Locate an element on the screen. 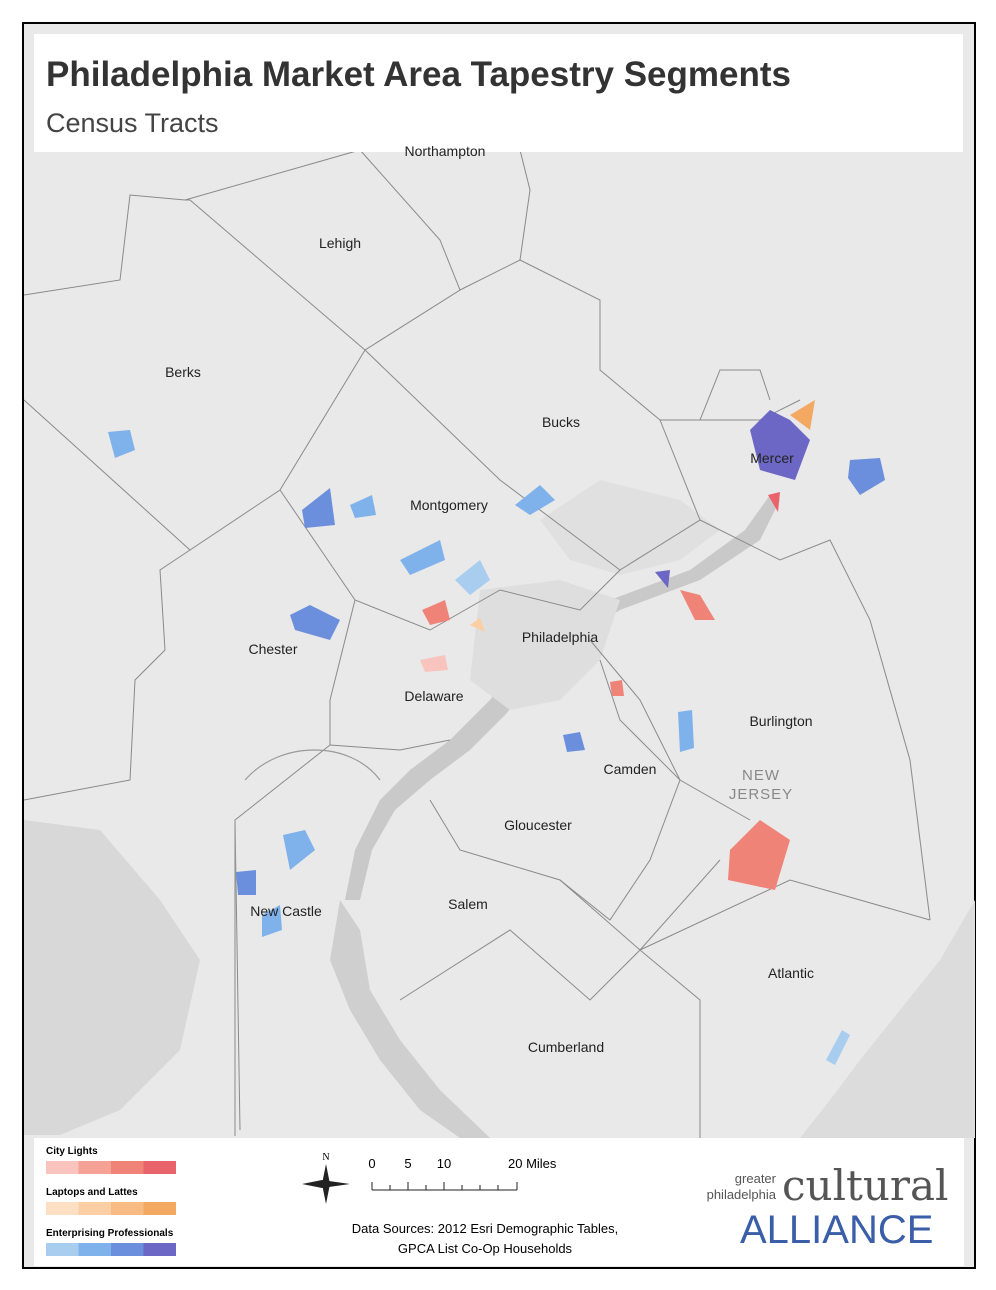 The image size is (996, 1290). county-label: Philadelphia is located at coordinates (560, 637).